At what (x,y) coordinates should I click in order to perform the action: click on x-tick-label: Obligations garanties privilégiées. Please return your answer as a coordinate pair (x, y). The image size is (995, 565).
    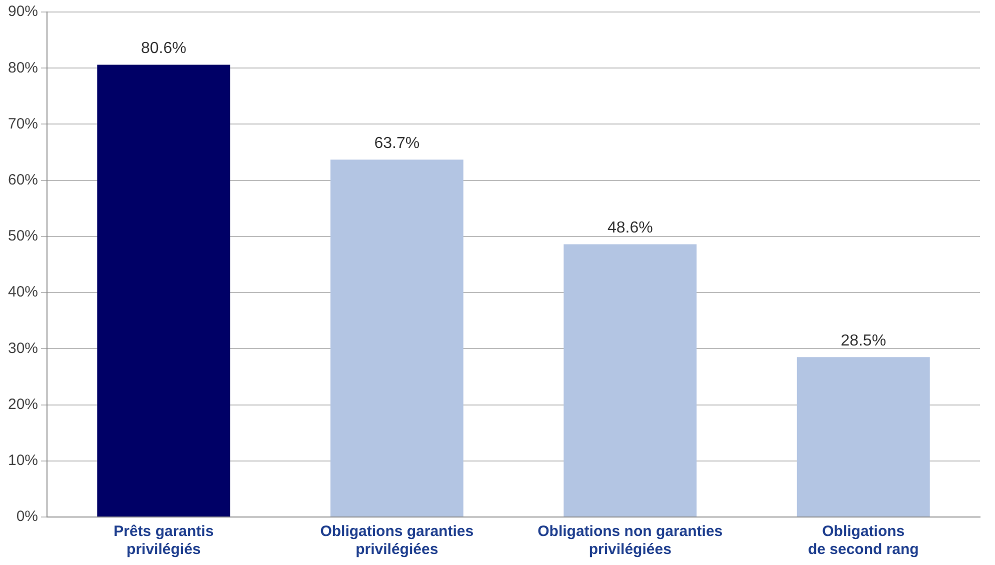
    Looking at the image, I should click on (397, 540).